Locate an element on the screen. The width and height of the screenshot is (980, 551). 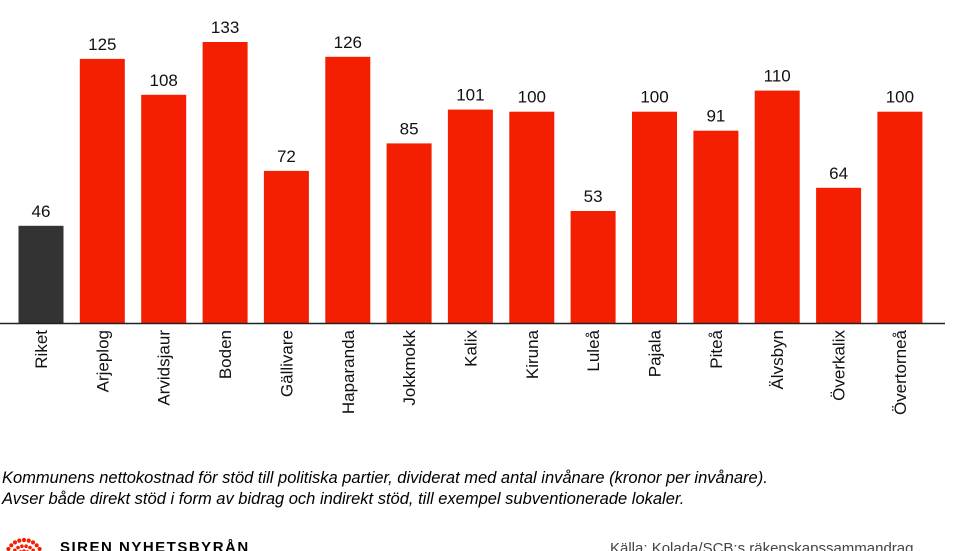
category-label-8: Kiruna is located at coordinates (532, 354).